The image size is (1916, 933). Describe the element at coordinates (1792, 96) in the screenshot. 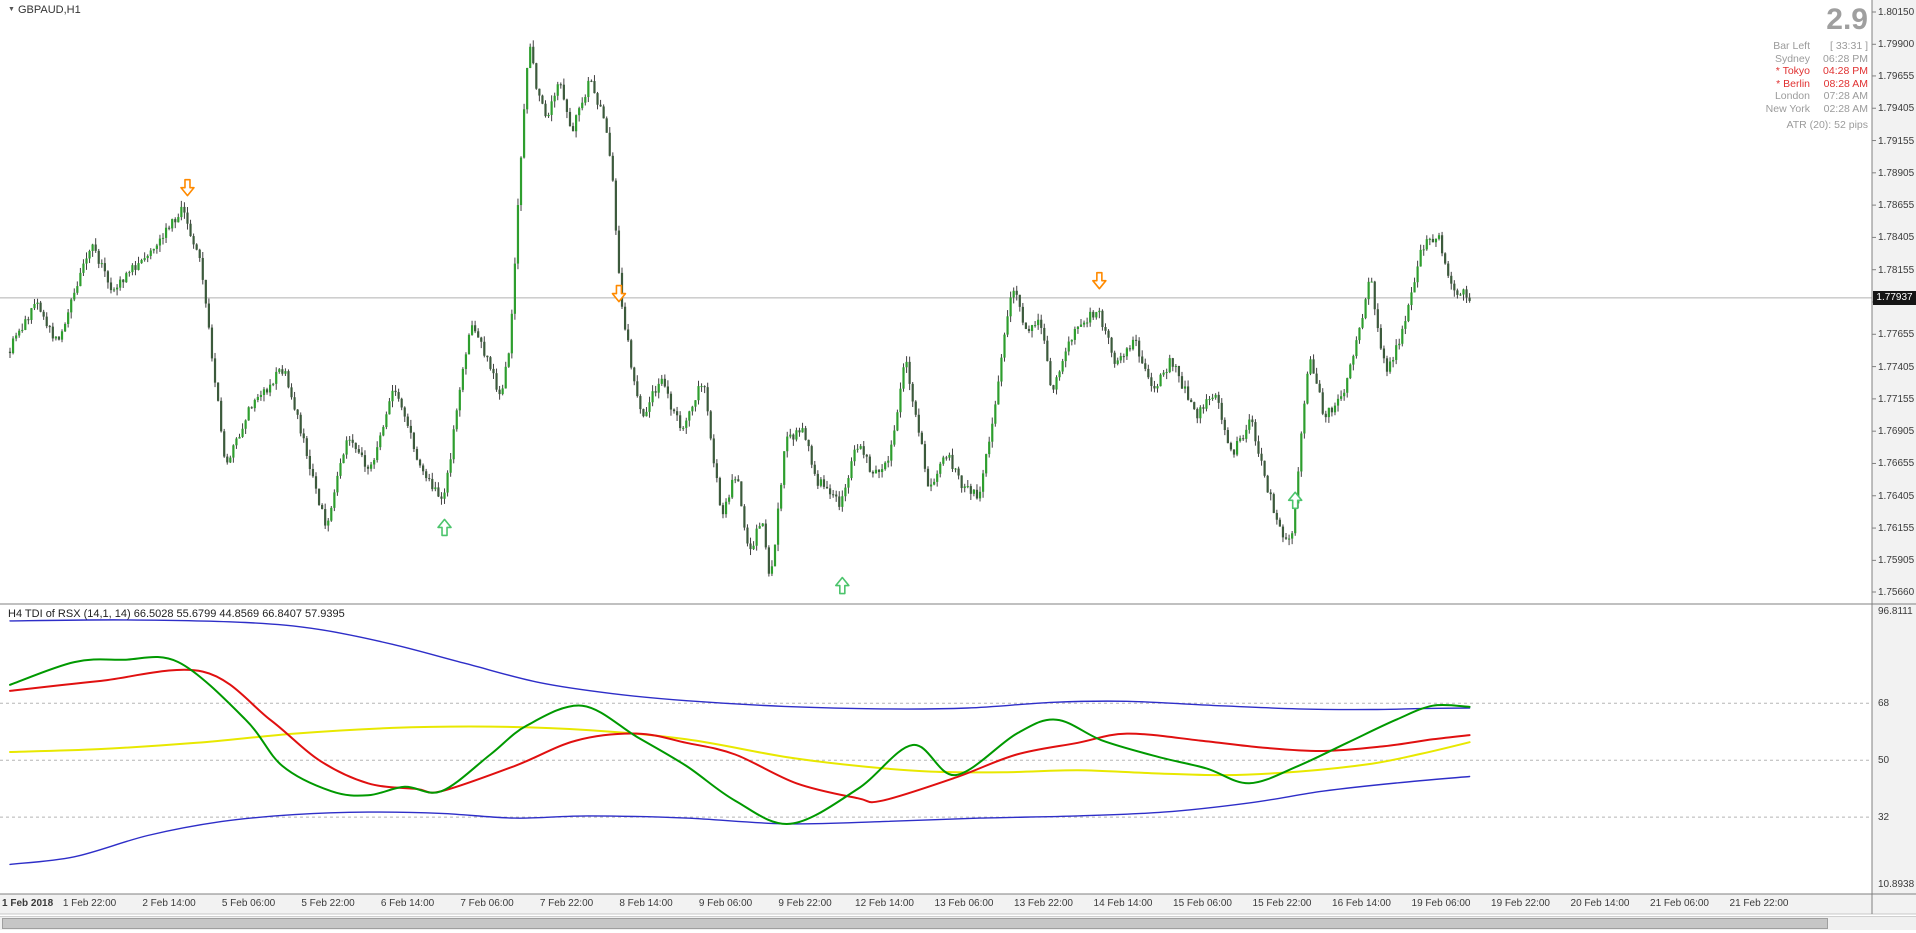

I see `info-row-label: London` at that location.